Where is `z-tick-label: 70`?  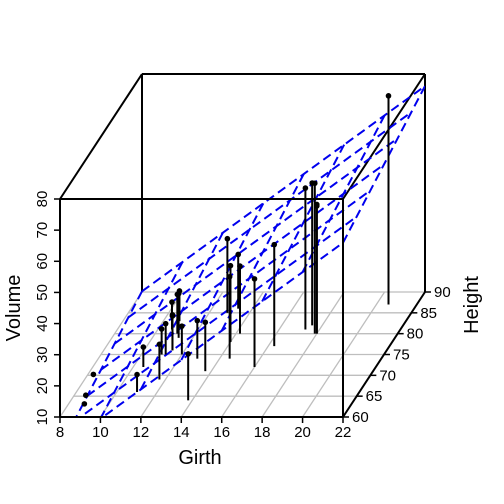
z-tick-label: 70 is located at coordinates (42, 230).